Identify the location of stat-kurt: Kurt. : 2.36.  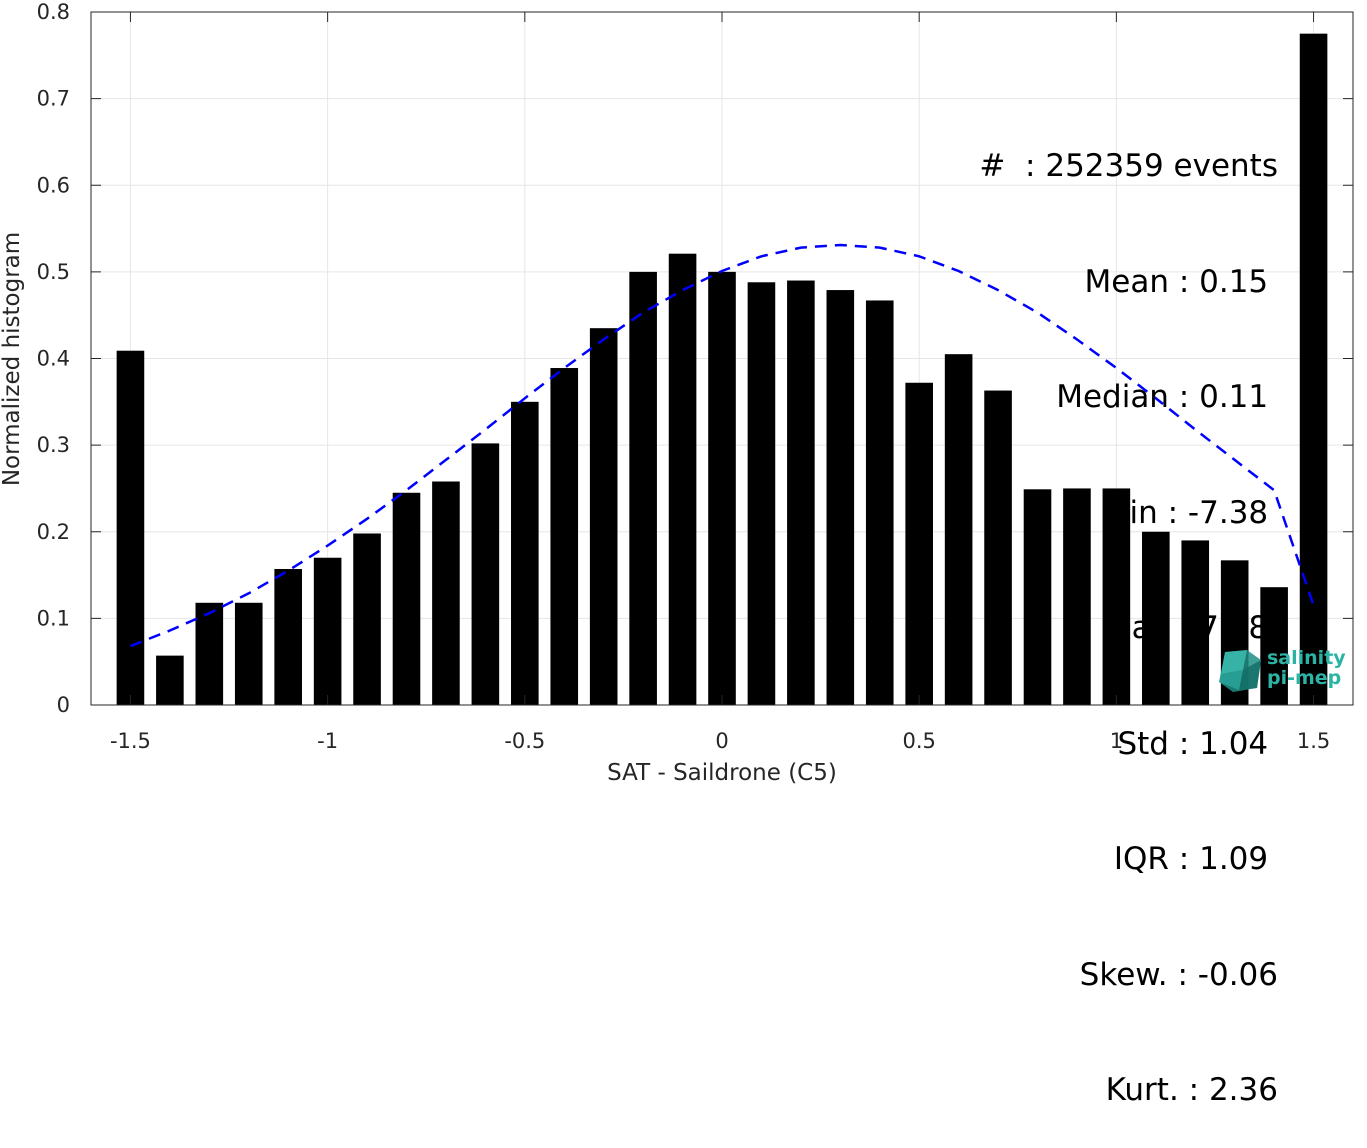
(1191, 1090).